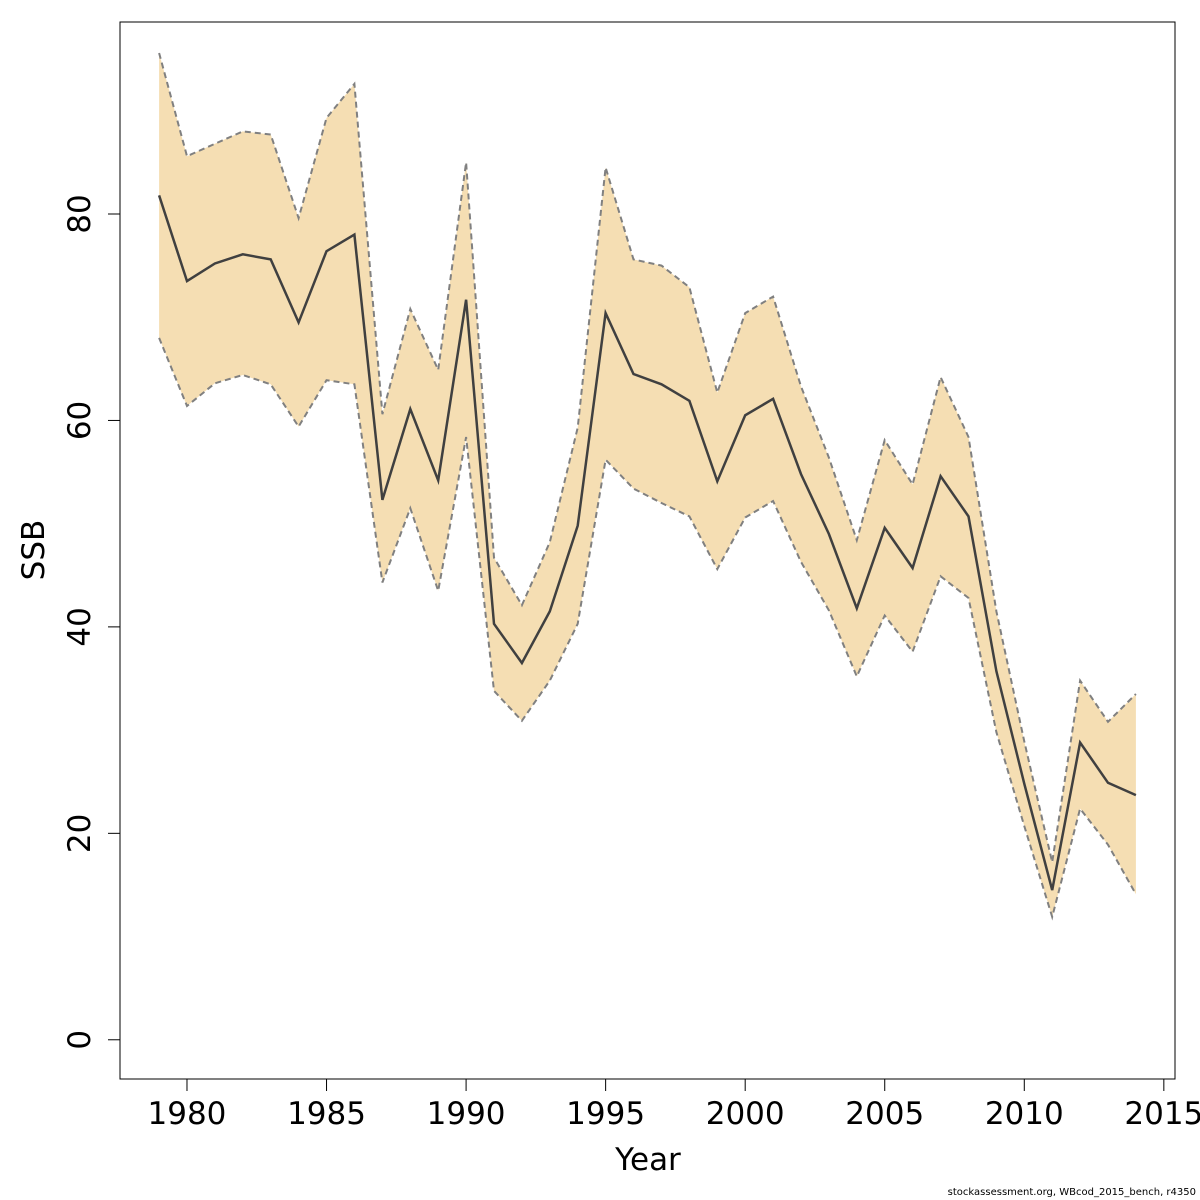  I want to click on x-tick-label: 2005, so click(884, 1114).